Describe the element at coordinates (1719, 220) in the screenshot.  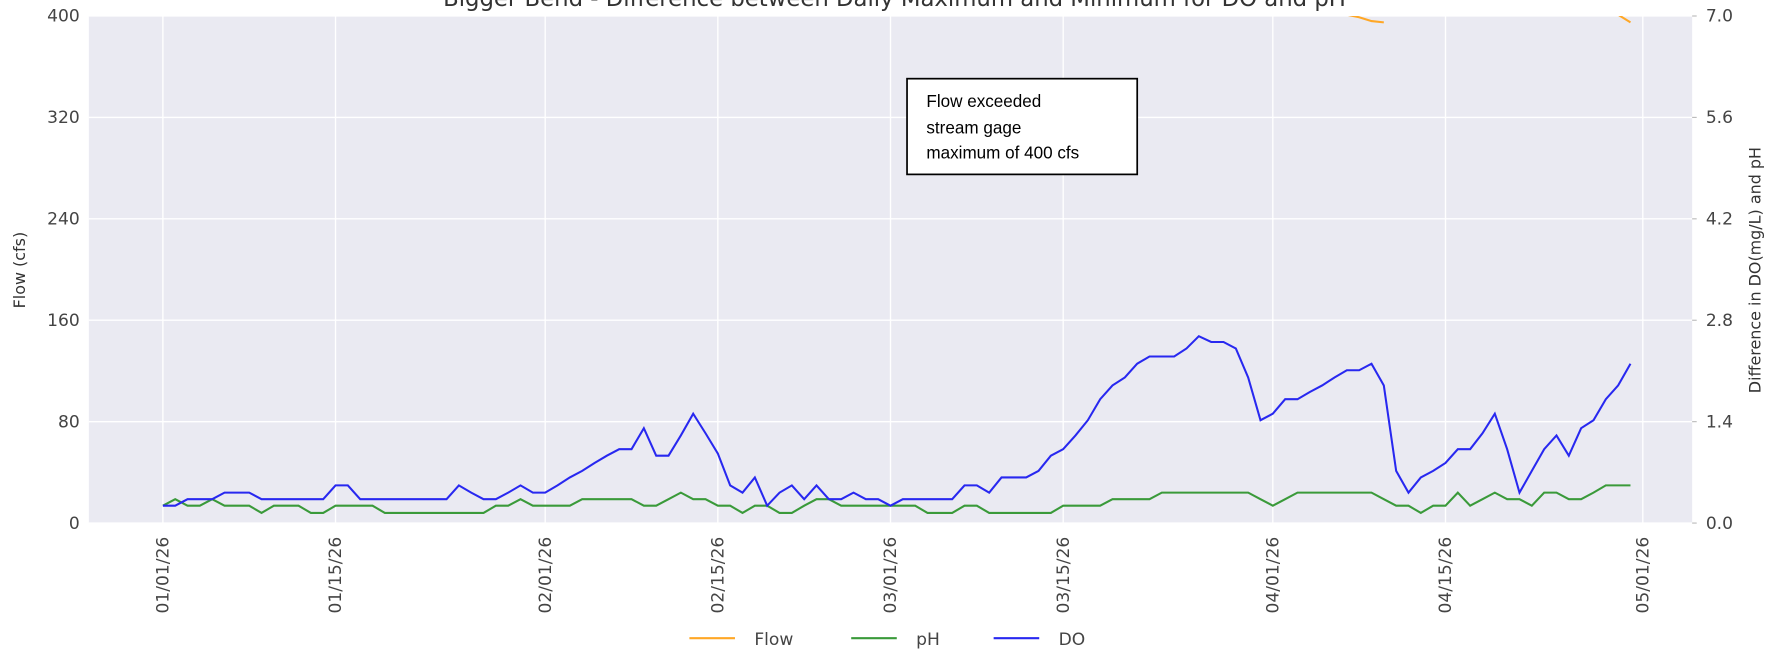
I see `y2-tick-label: 4.2` at that location.